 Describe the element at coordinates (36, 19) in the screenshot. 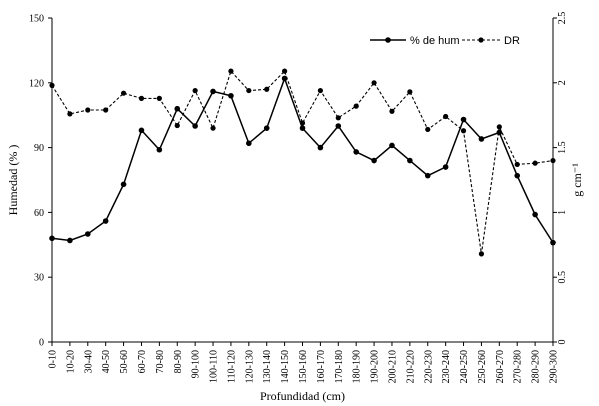

I see `y-left-tick-label: 150` at that location.